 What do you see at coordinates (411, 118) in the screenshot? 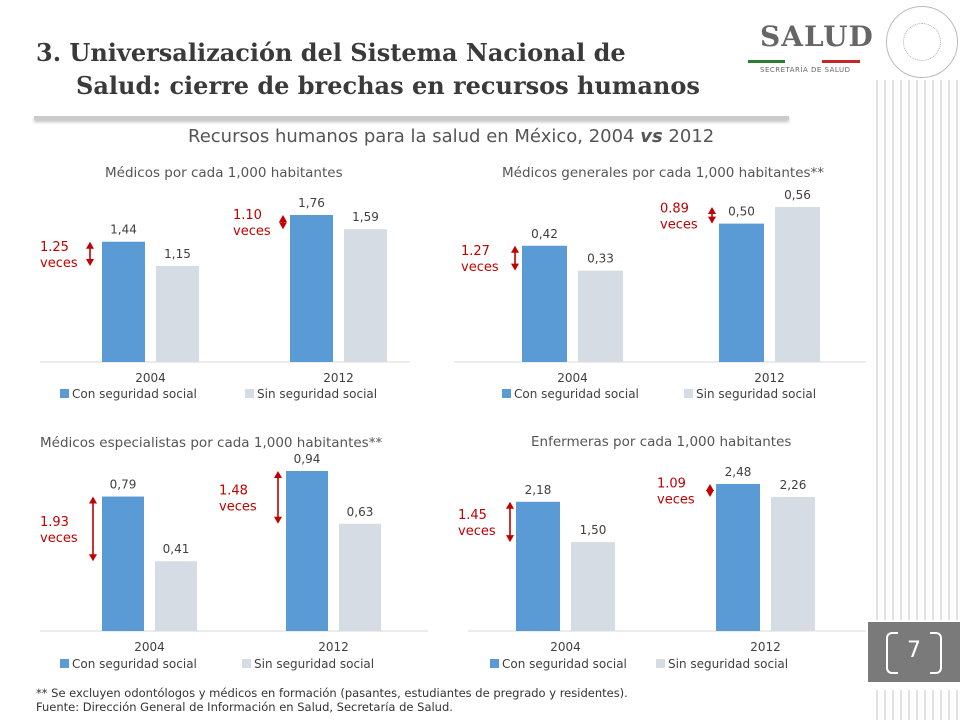
I see `title-divider` at bounding box center [411, 118].